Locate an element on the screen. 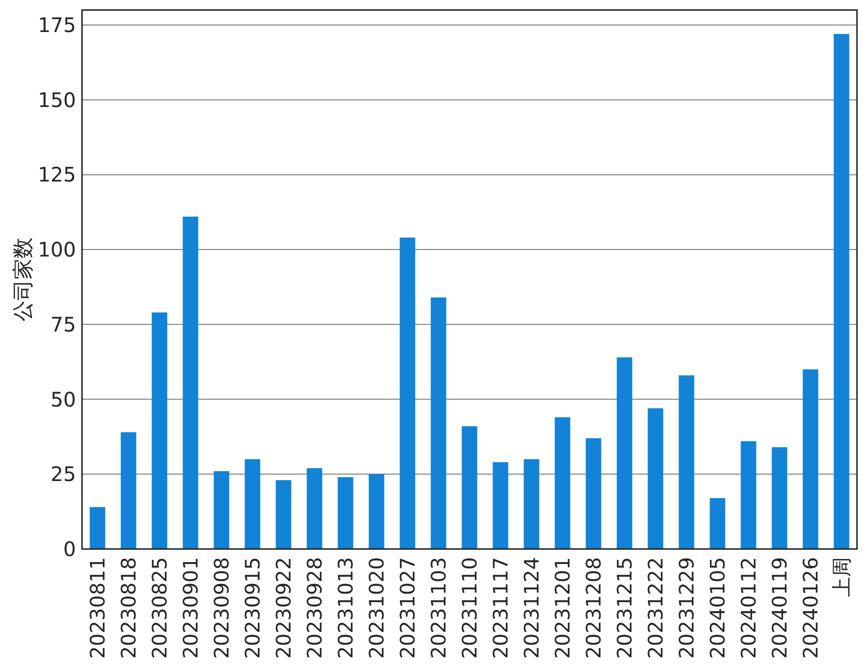 This screenshot has height=668, width=866. y-tick-label: 175 is located at coordinates (57, 24).